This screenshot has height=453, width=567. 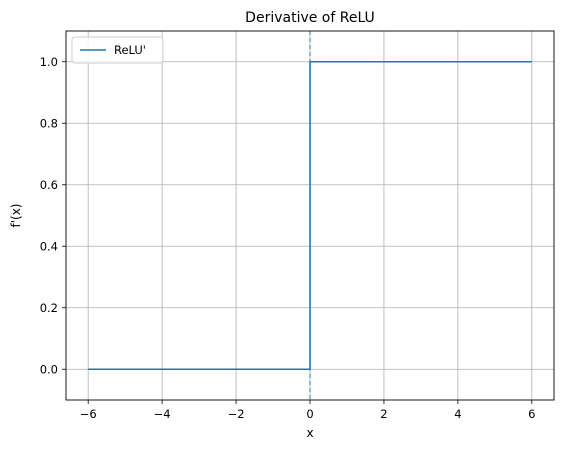 I want to click on y-tick-label: 1.0, so click(x=49, y=62).